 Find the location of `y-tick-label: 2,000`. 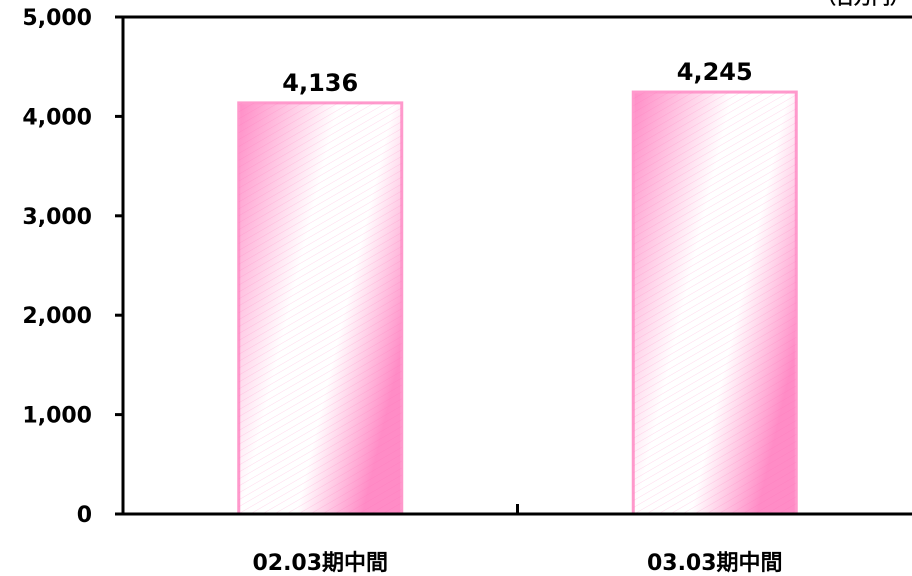

y-tick-label: 2,000 is located at coordinates (57, 316).